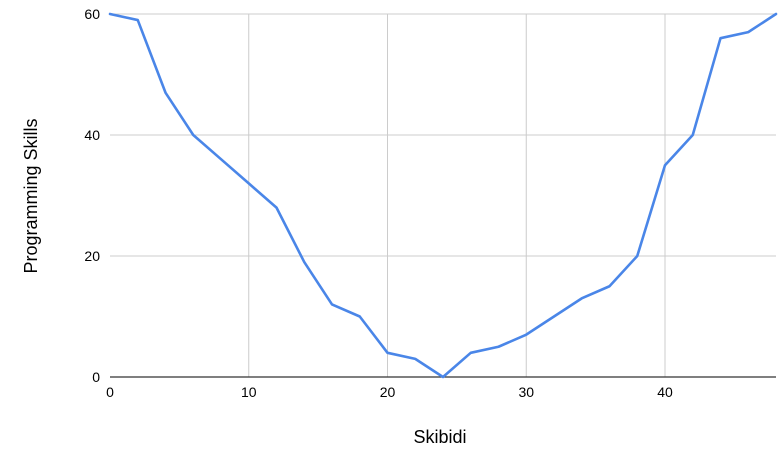 This screenshot has height=454, width=780. Describe the element at coordinates (96, 377) in the screenshot. I see `y-tick-label-0: 0` at that location.